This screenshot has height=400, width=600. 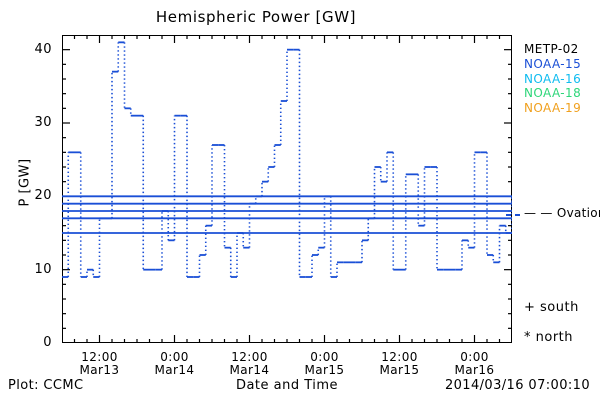 I want to click on y-tick-label: 10, so click(x=43, y=269).